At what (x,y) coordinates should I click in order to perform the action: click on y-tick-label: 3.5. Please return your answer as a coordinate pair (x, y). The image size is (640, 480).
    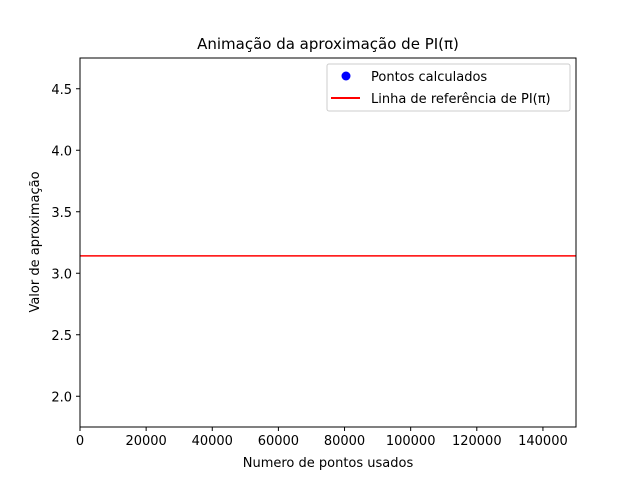
    Looking at the image, I should click on (61, 213).